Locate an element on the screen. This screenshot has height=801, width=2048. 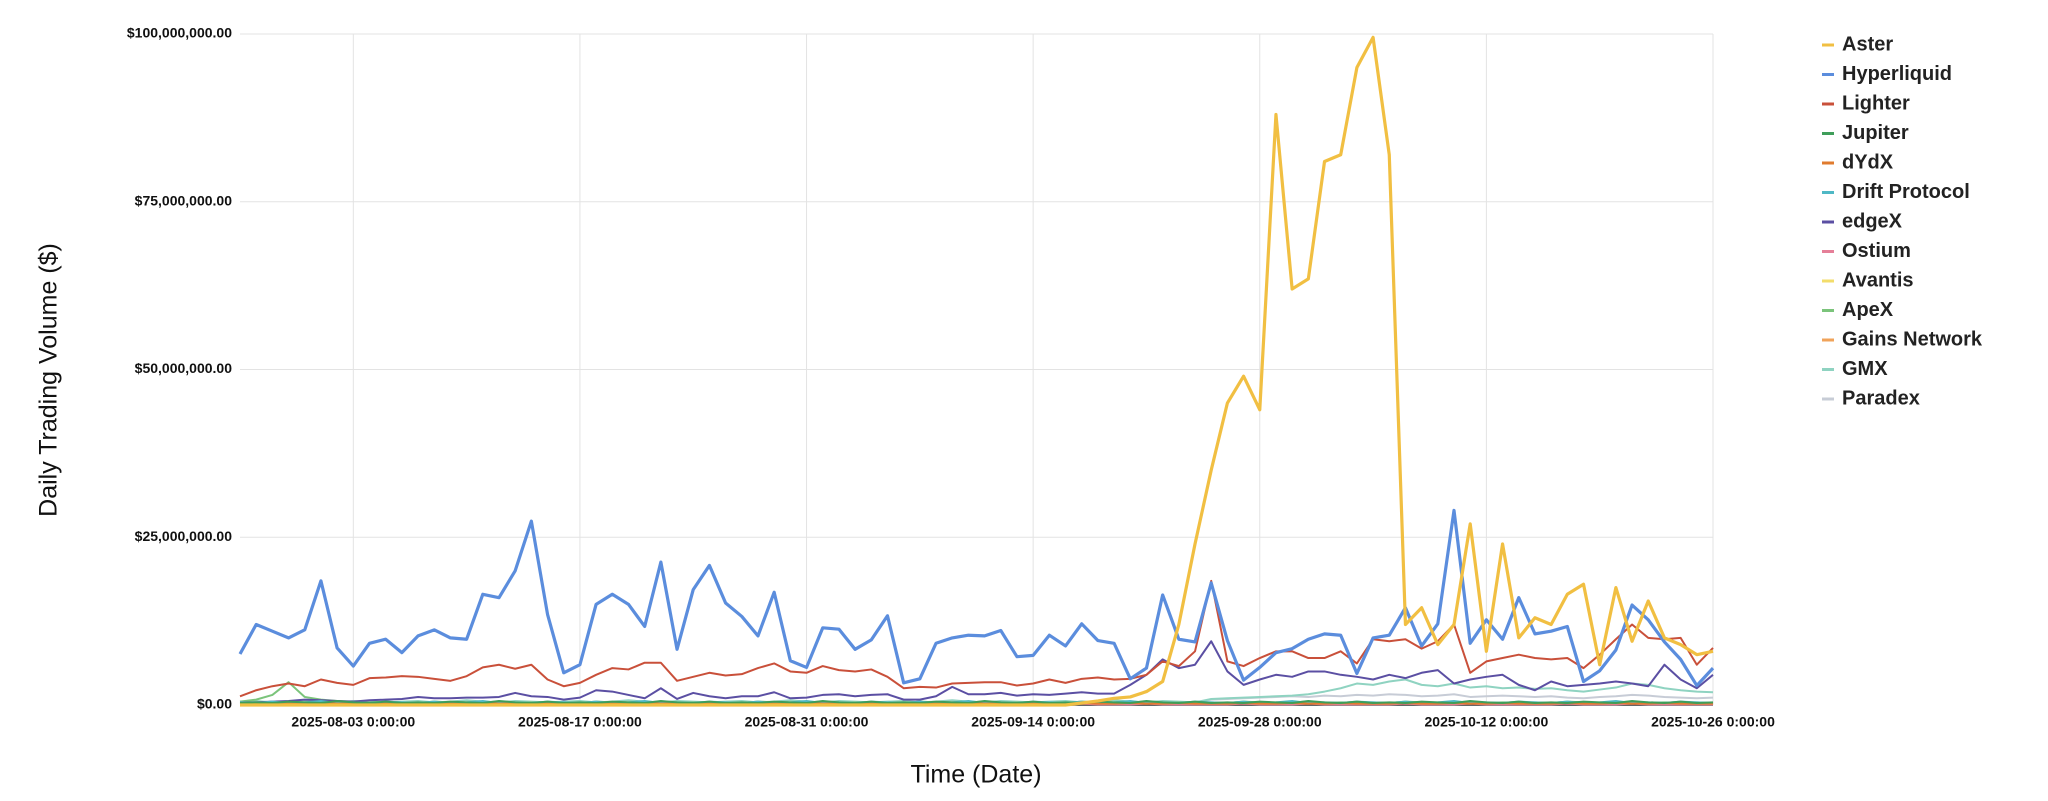
x-tick-label: 2025-08-31 0:00:00 is located at coordinates (807, 722).